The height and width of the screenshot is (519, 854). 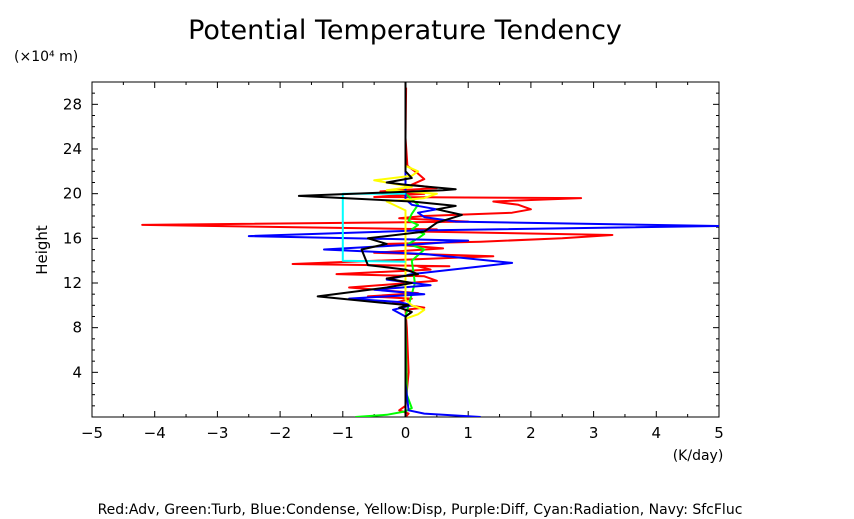 I want to click on y-tick-label: 8, so click(x=77, y=328).